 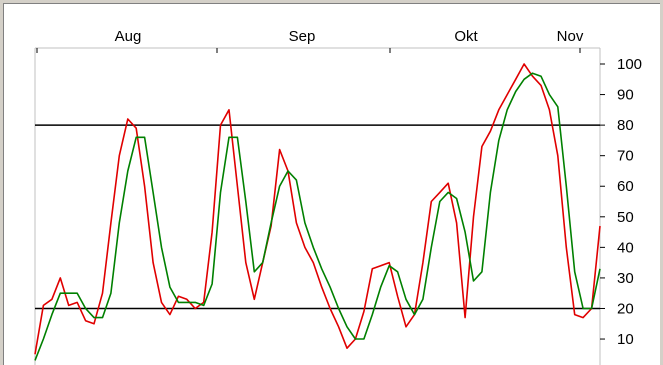 What do you see at coordinates (625, 247) in the screenshot?
I see `y-tick-label-40: 40` at bounding box center [625, 247].